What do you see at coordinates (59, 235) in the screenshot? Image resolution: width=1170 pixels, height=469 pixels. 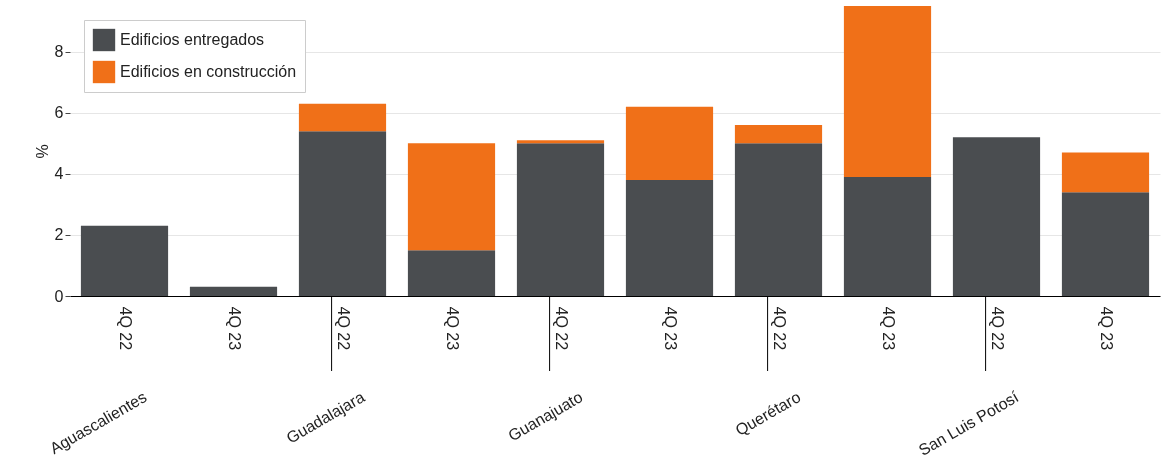 I see `y-tick-label: 2` at bounding box center [59, 235].